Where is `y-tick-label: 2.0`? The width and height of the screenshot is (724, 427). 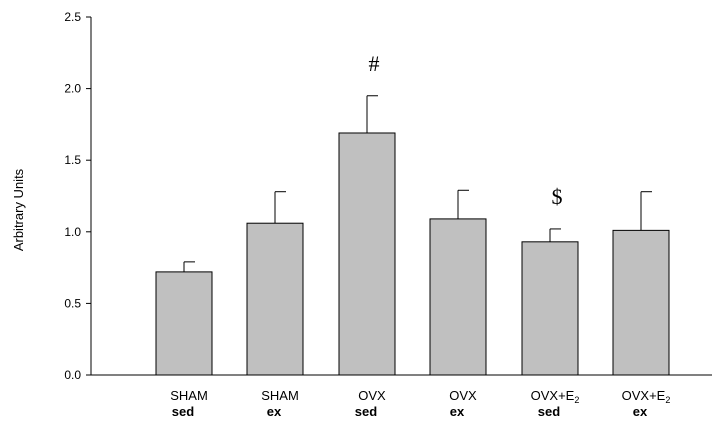 y-tick-label: 2.0 is located at coordinates (72, 89).